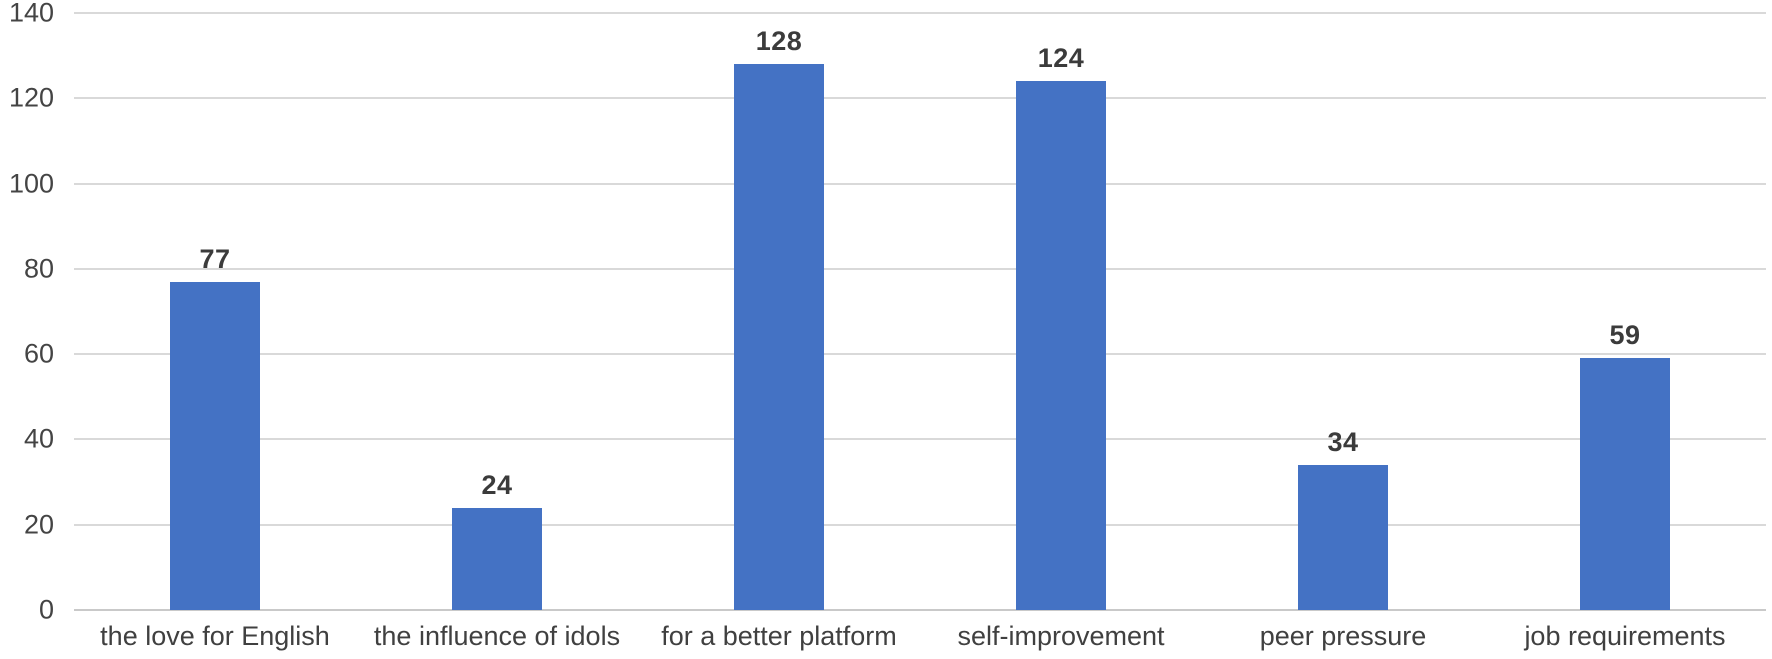  I want to click on x-axis-category-label: the influence of idols, so click(497, 636).